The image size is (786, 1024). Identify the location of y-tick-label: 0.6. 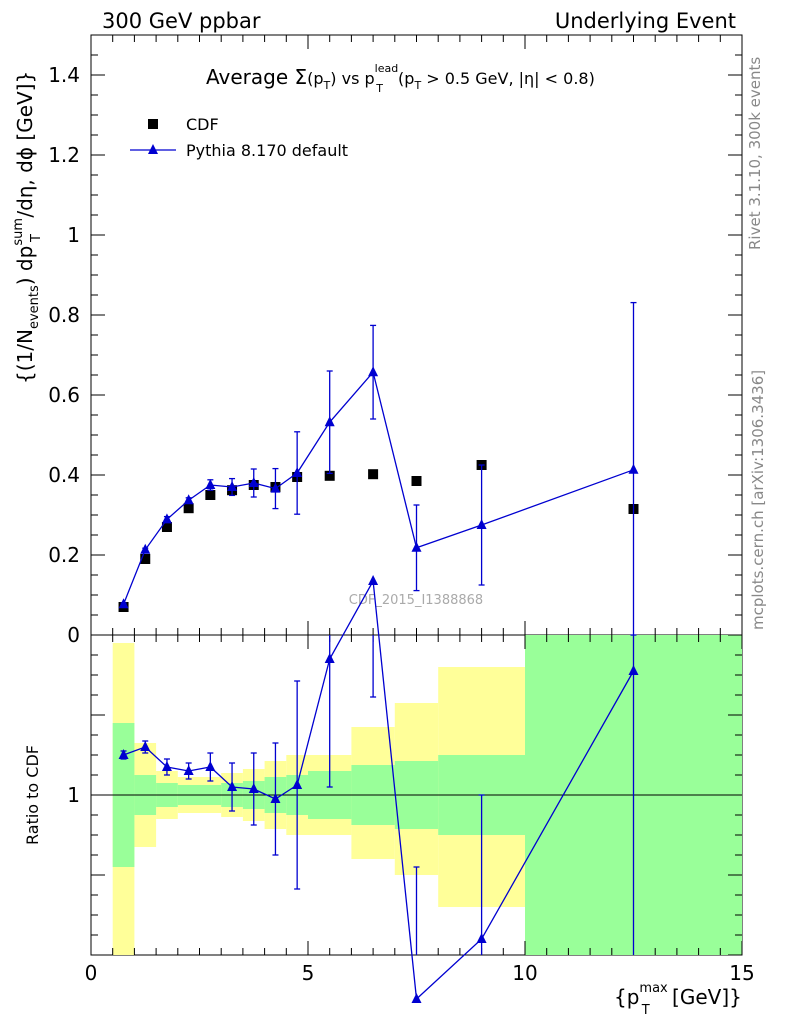
(64, 395).